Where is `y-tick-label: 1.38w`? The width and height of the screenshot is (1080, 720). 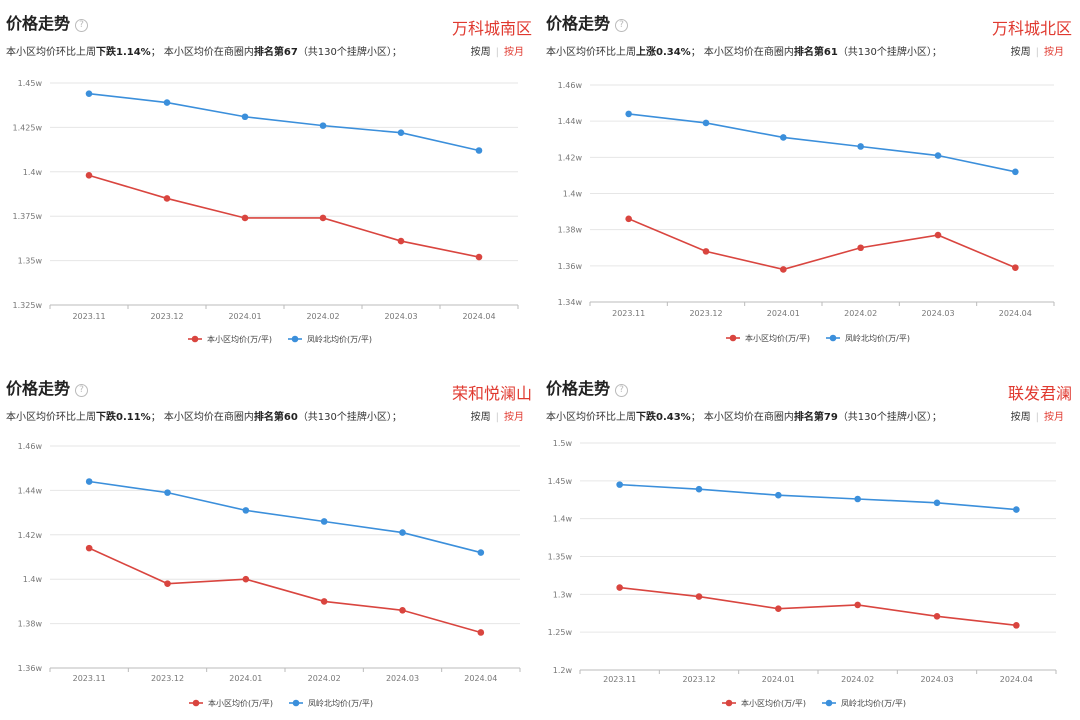
y-tick-label: 1.38w is located at coordinates (30, 624).